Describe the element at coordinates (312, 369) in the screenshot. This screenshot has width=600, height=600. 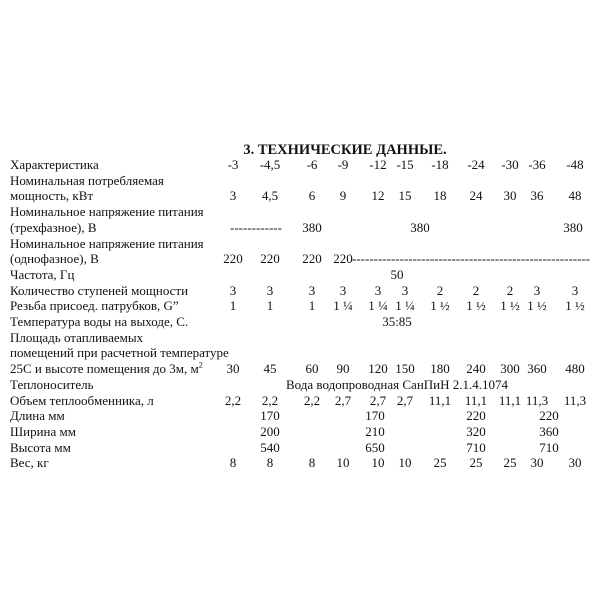
I see `cell-value: 60` at that location.